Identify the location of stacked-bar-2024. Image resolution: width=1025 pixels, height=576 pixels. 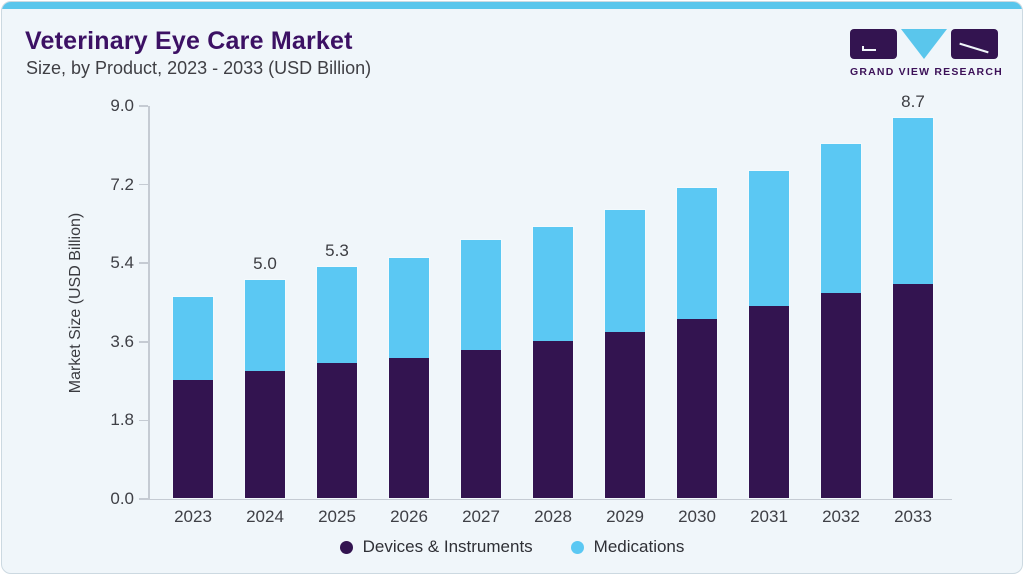
(265, 388).